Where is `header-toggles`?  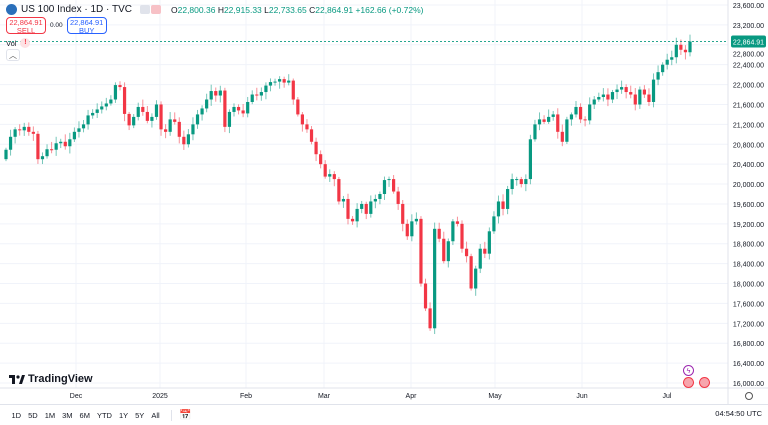
header-toggles is located at coordinates (150, 9).